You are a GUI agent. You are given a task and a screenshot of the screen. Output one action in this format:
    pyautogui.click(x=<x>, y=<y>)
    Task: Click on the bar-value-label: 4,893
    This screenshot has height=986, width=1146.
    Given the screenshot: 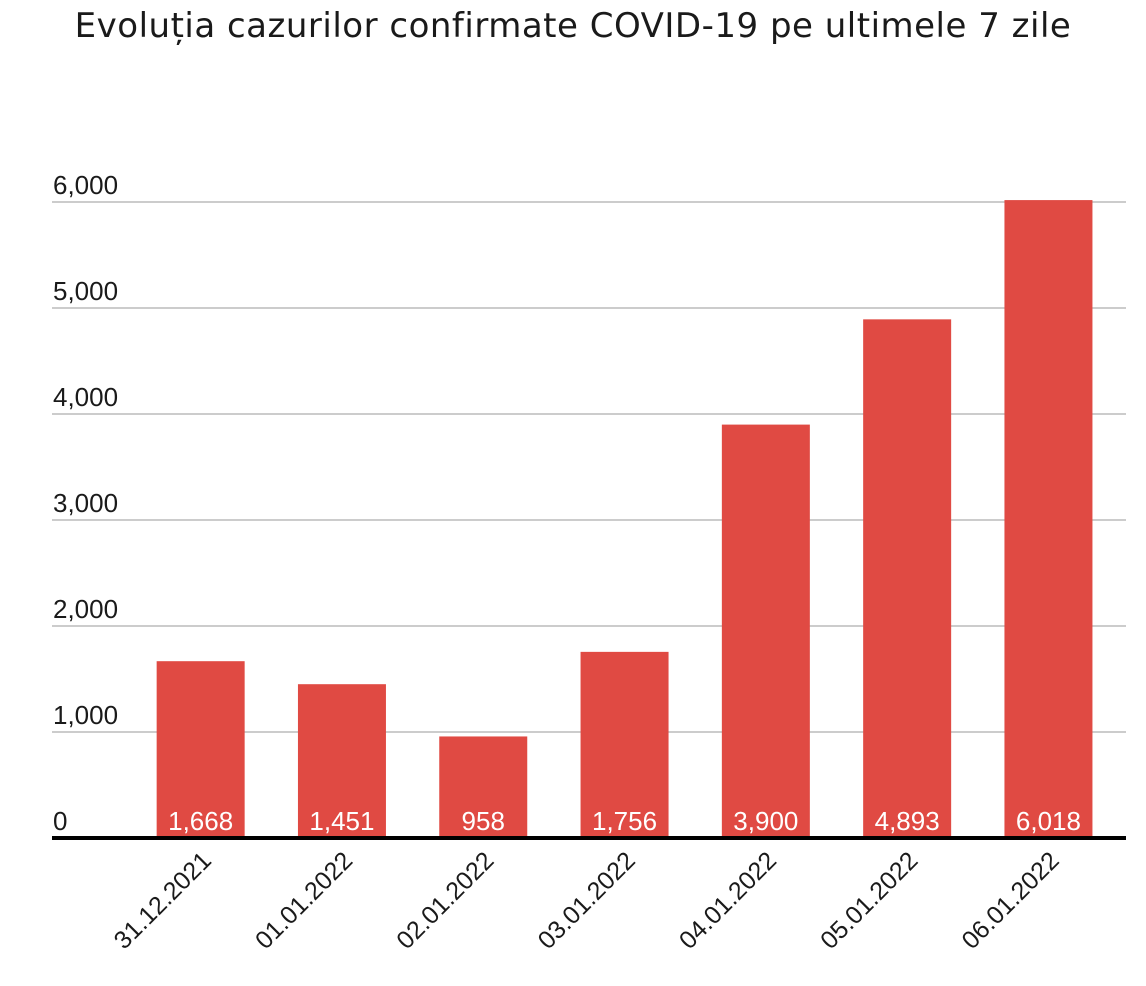 What is the action you would take?
    pyautogui.click(x=907, y=821)
    